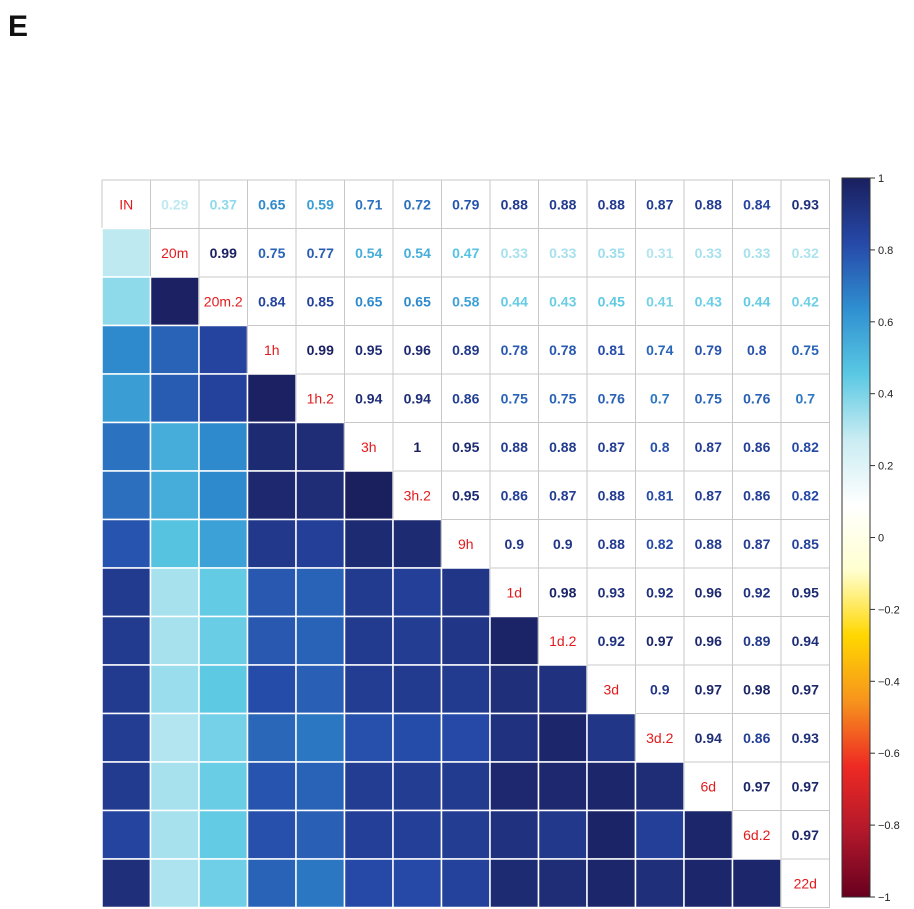  I want to click on colorbar-tick-label: −0.8, so click(889, 826).